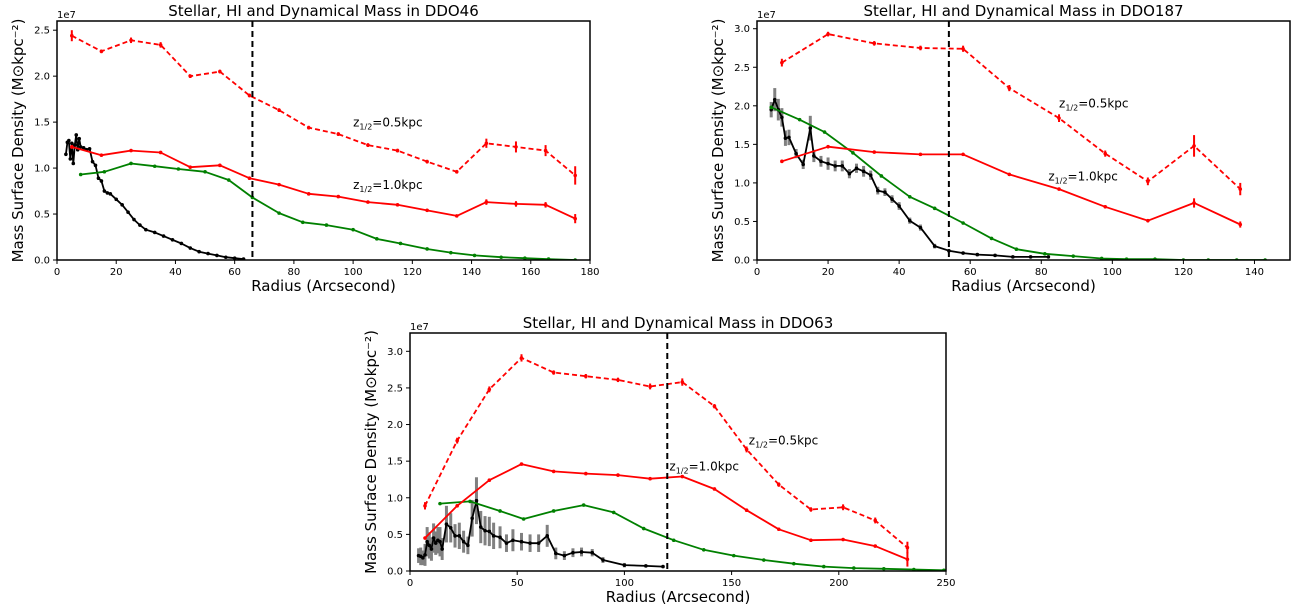 The image size is (1304, 607). What do you see at coordinates (1041, 272) in the screenshot?
I see `x-tick-label: 80` at bounding box center [1041, 272].